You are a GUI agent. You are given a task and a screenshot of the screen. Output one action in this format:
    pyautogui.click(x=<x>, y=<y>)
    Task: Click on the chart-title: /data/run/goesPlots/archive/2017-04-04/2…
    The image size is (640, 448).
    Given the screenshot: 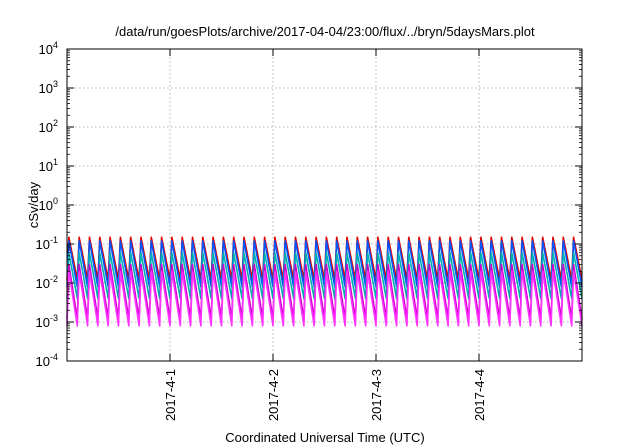 What is the action you would take?
    pyautogui.click(x=325, y=31)
    